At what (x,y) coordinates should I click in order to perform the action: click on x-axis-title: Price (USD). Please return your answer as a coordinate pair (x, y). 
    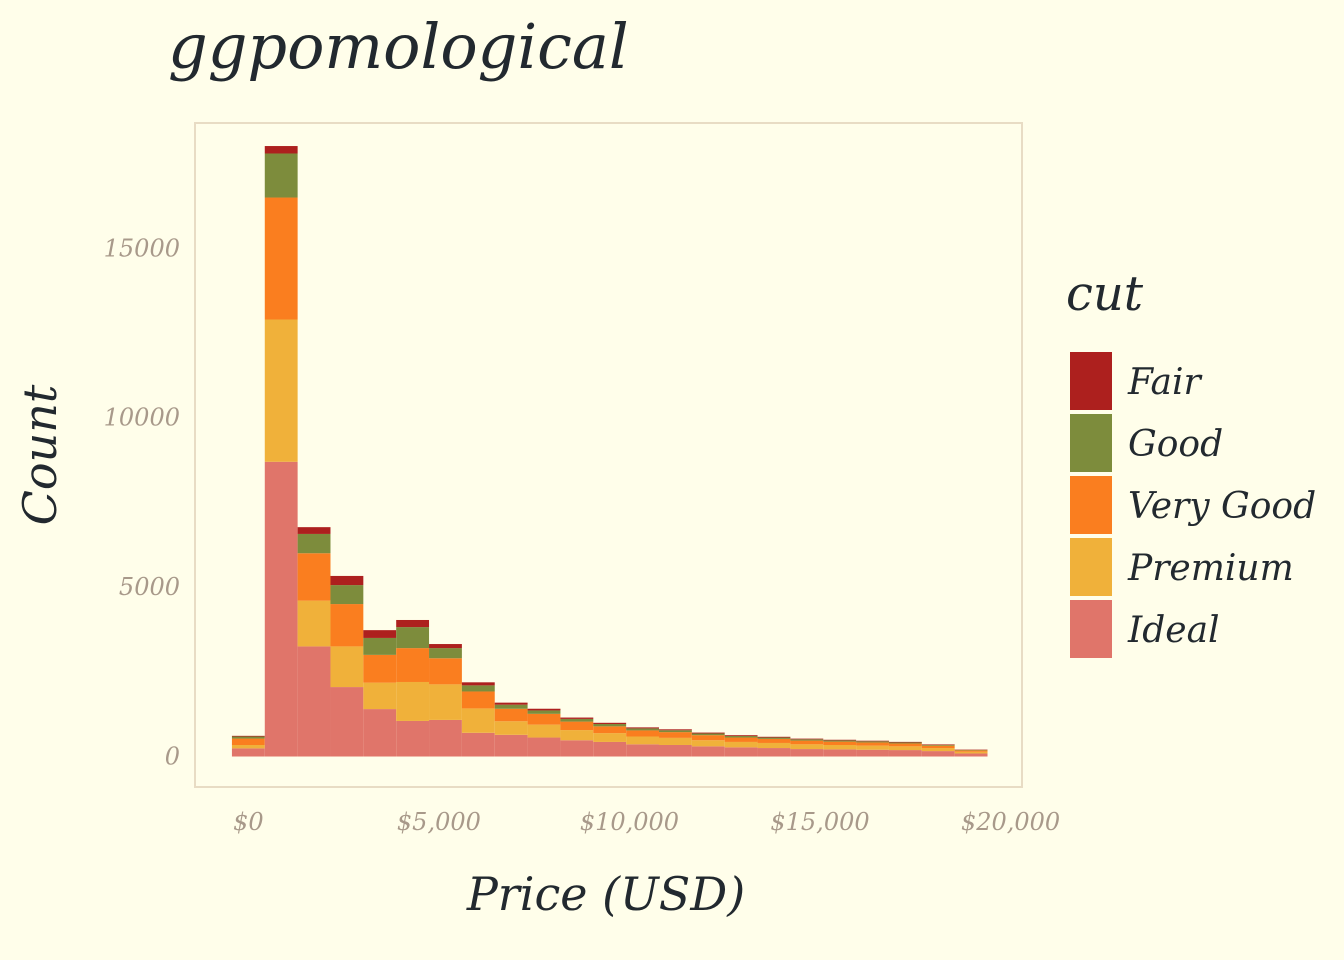
    Looking at the image, I should click on (605, 894).